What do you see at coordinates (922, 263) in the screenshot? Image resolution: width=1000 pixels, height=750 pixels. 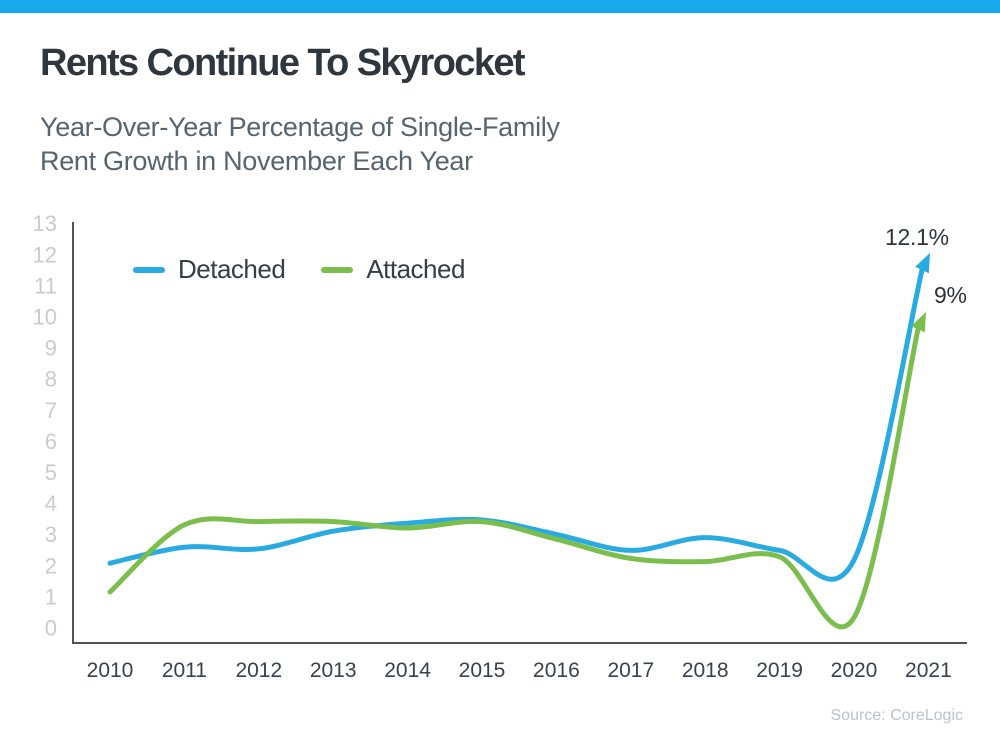 I see `detached-arrowhead` at bounding box center [922, 263].